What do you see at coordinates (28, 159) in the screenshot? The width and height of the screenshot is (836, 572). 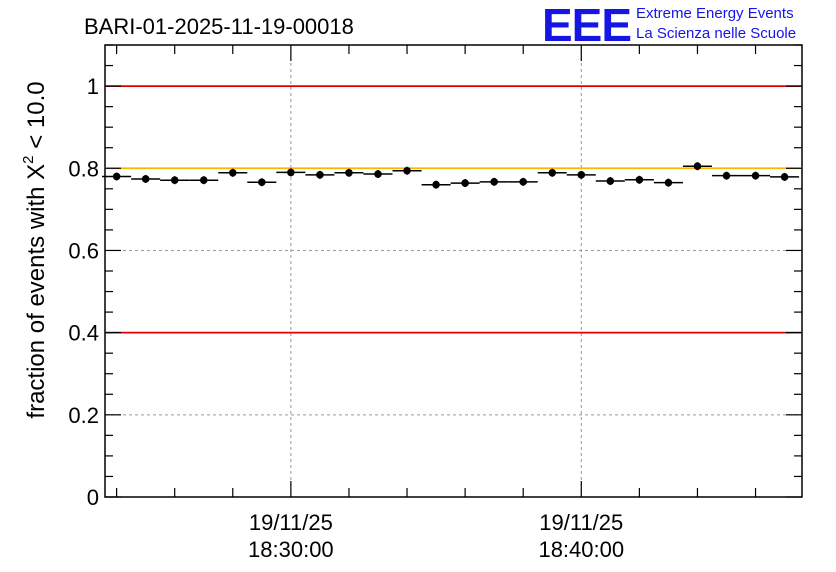 I see `y-axis-label-exponent: 2` at bounding box center [28, 159].